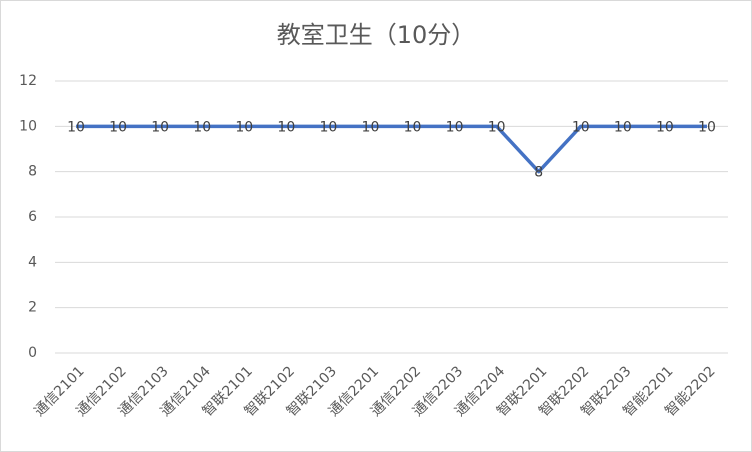 This screenshot has height=452, width=752. Describe the element at coordinates (28, 81) in the screenshot. I see `y-tick-label: 12` at that location.